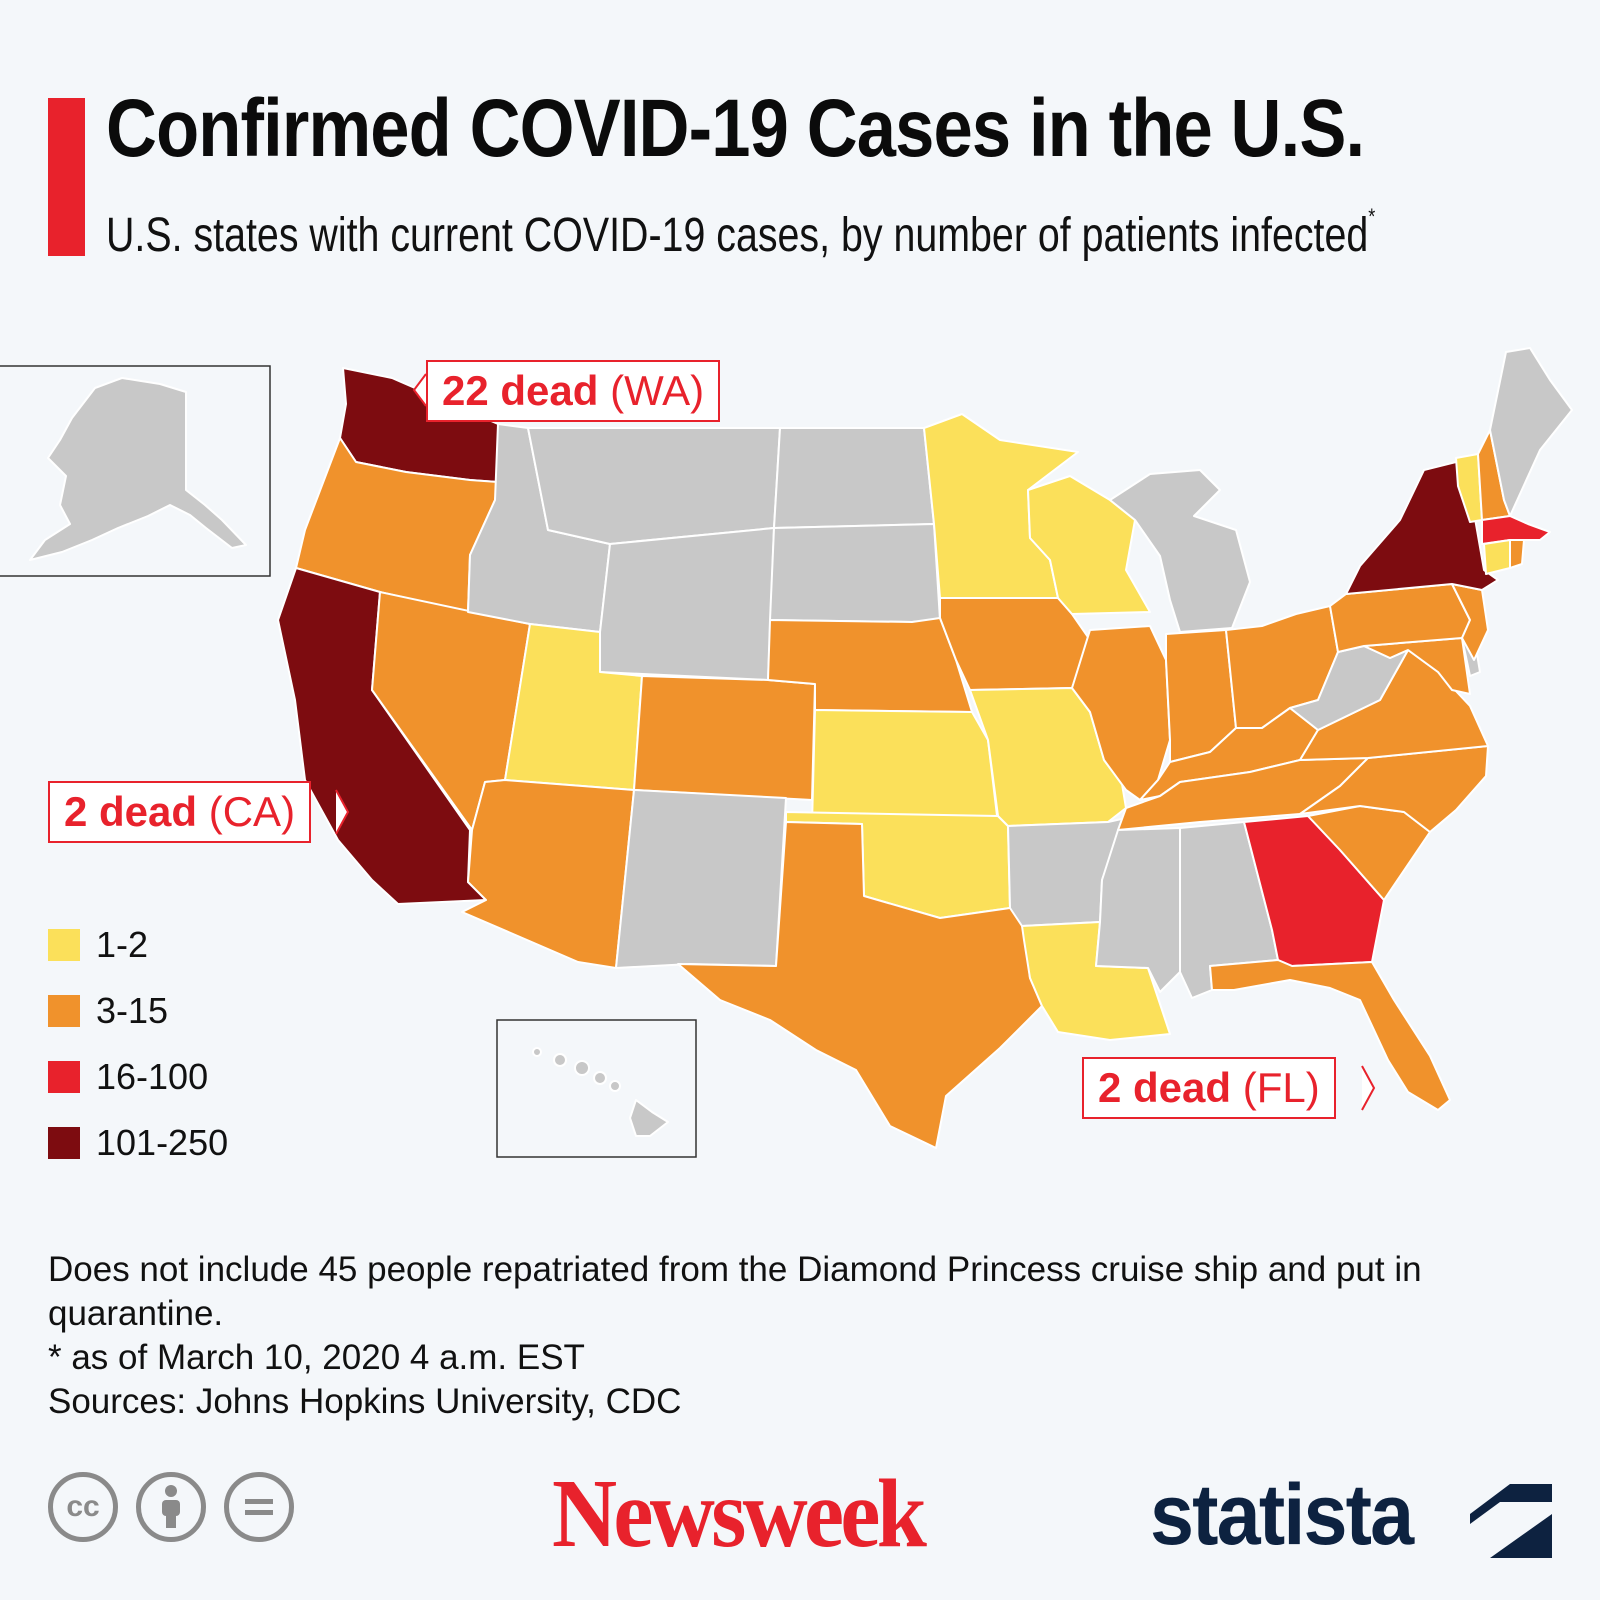  I want to click on statista-mark-icon, so click(1511, 1521).